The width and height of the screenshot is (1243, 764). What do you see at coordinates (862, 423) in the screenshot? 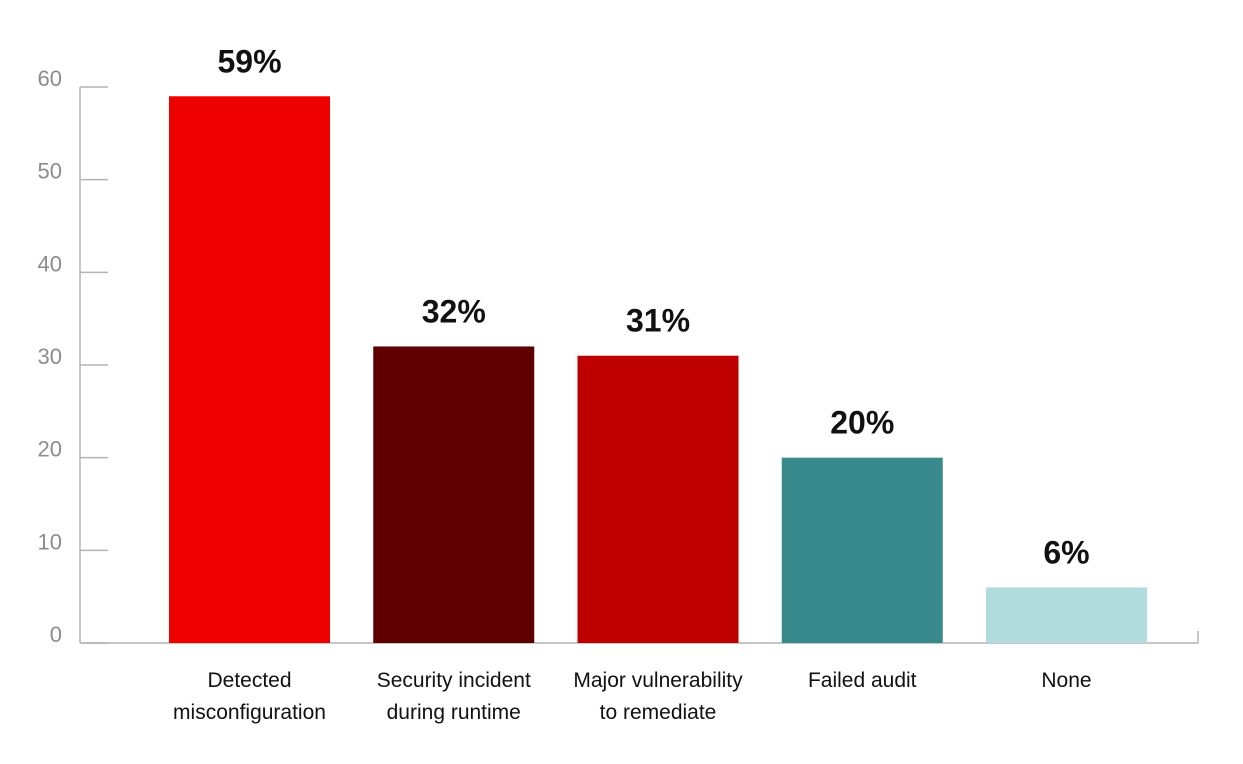
I see `data-label-3: 20%` at bounding box center [862, 423].